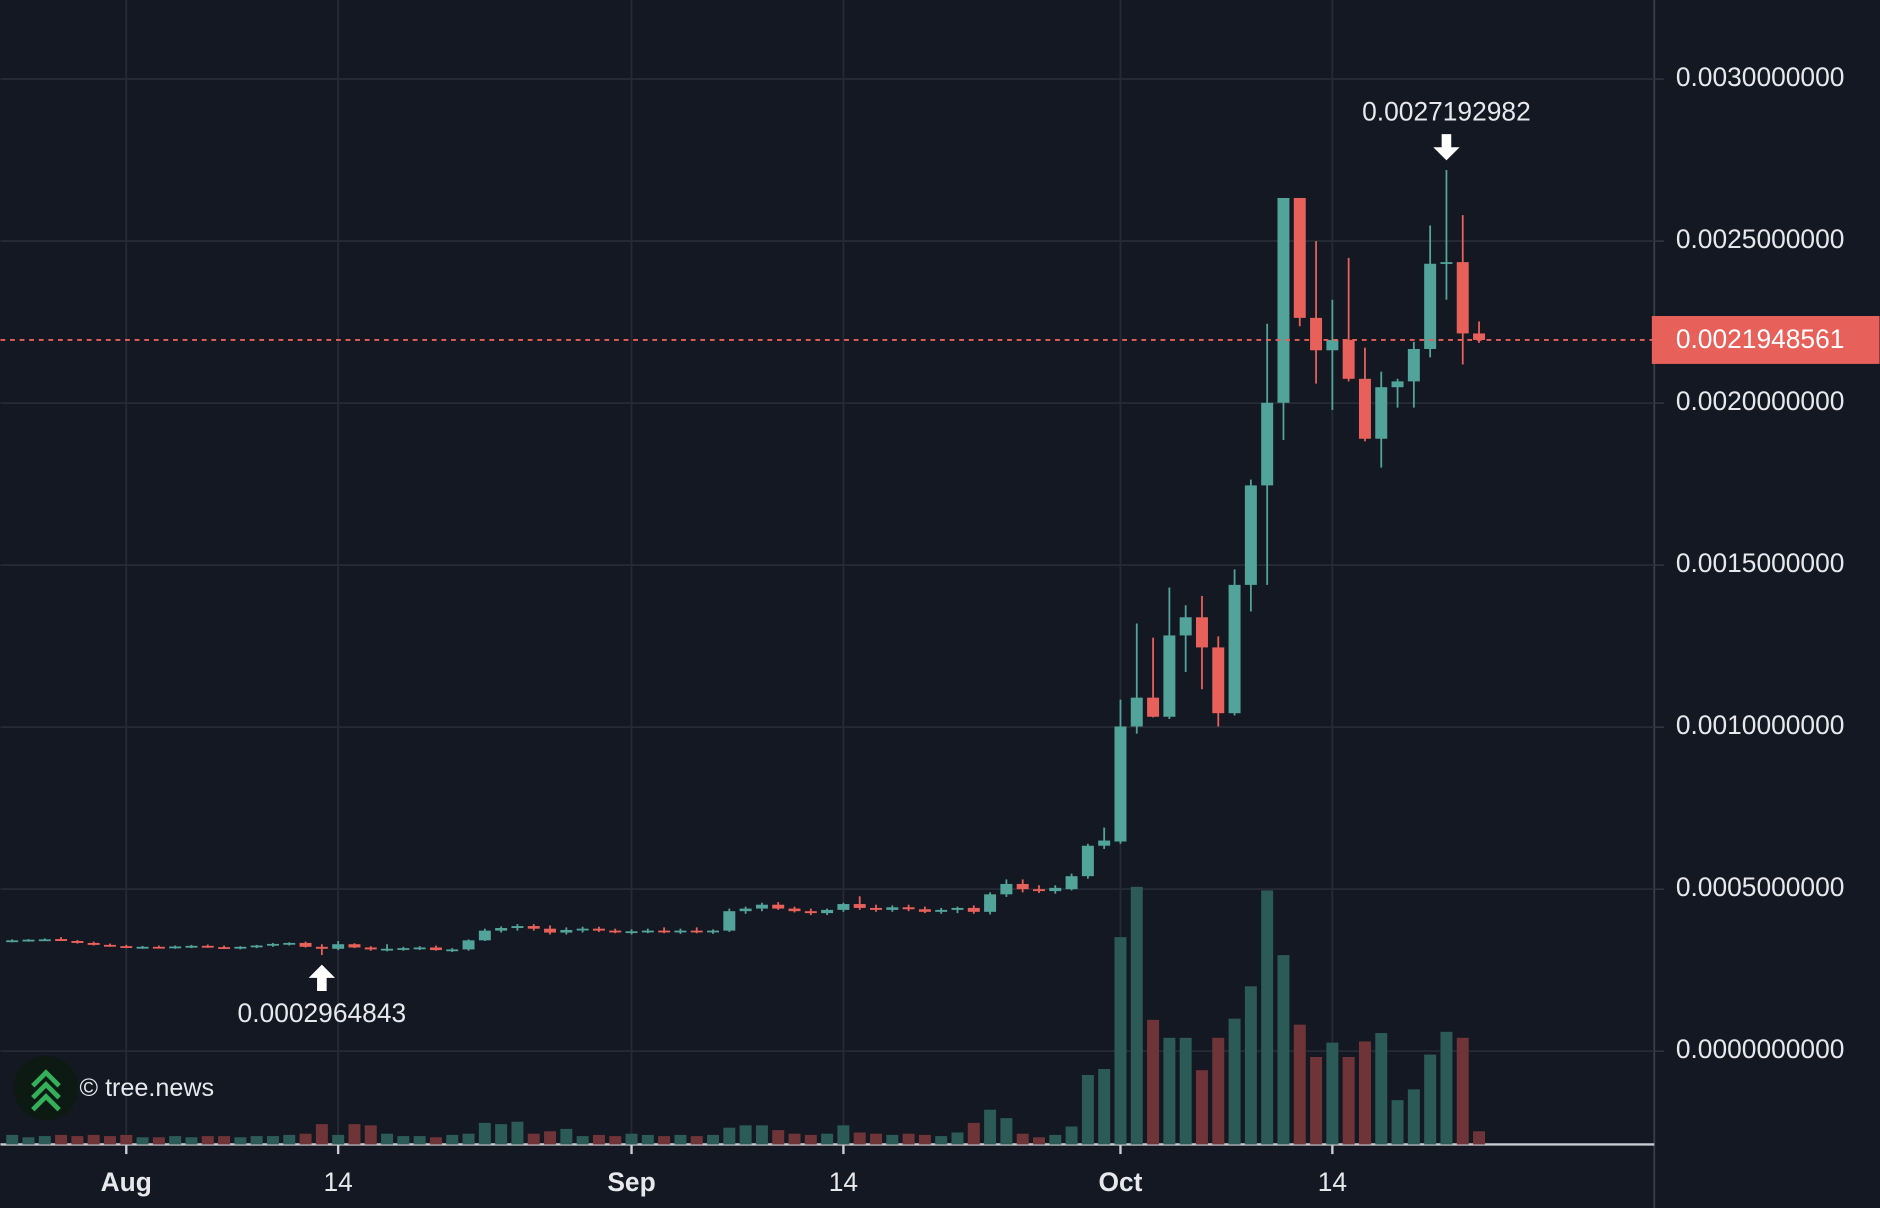 The image size is (1880, 1208). What do you see at coordinates (322, 1013) in the screenshot?
I see `annotation-label: 0.0002964843` at bounding box center [322, 1013].